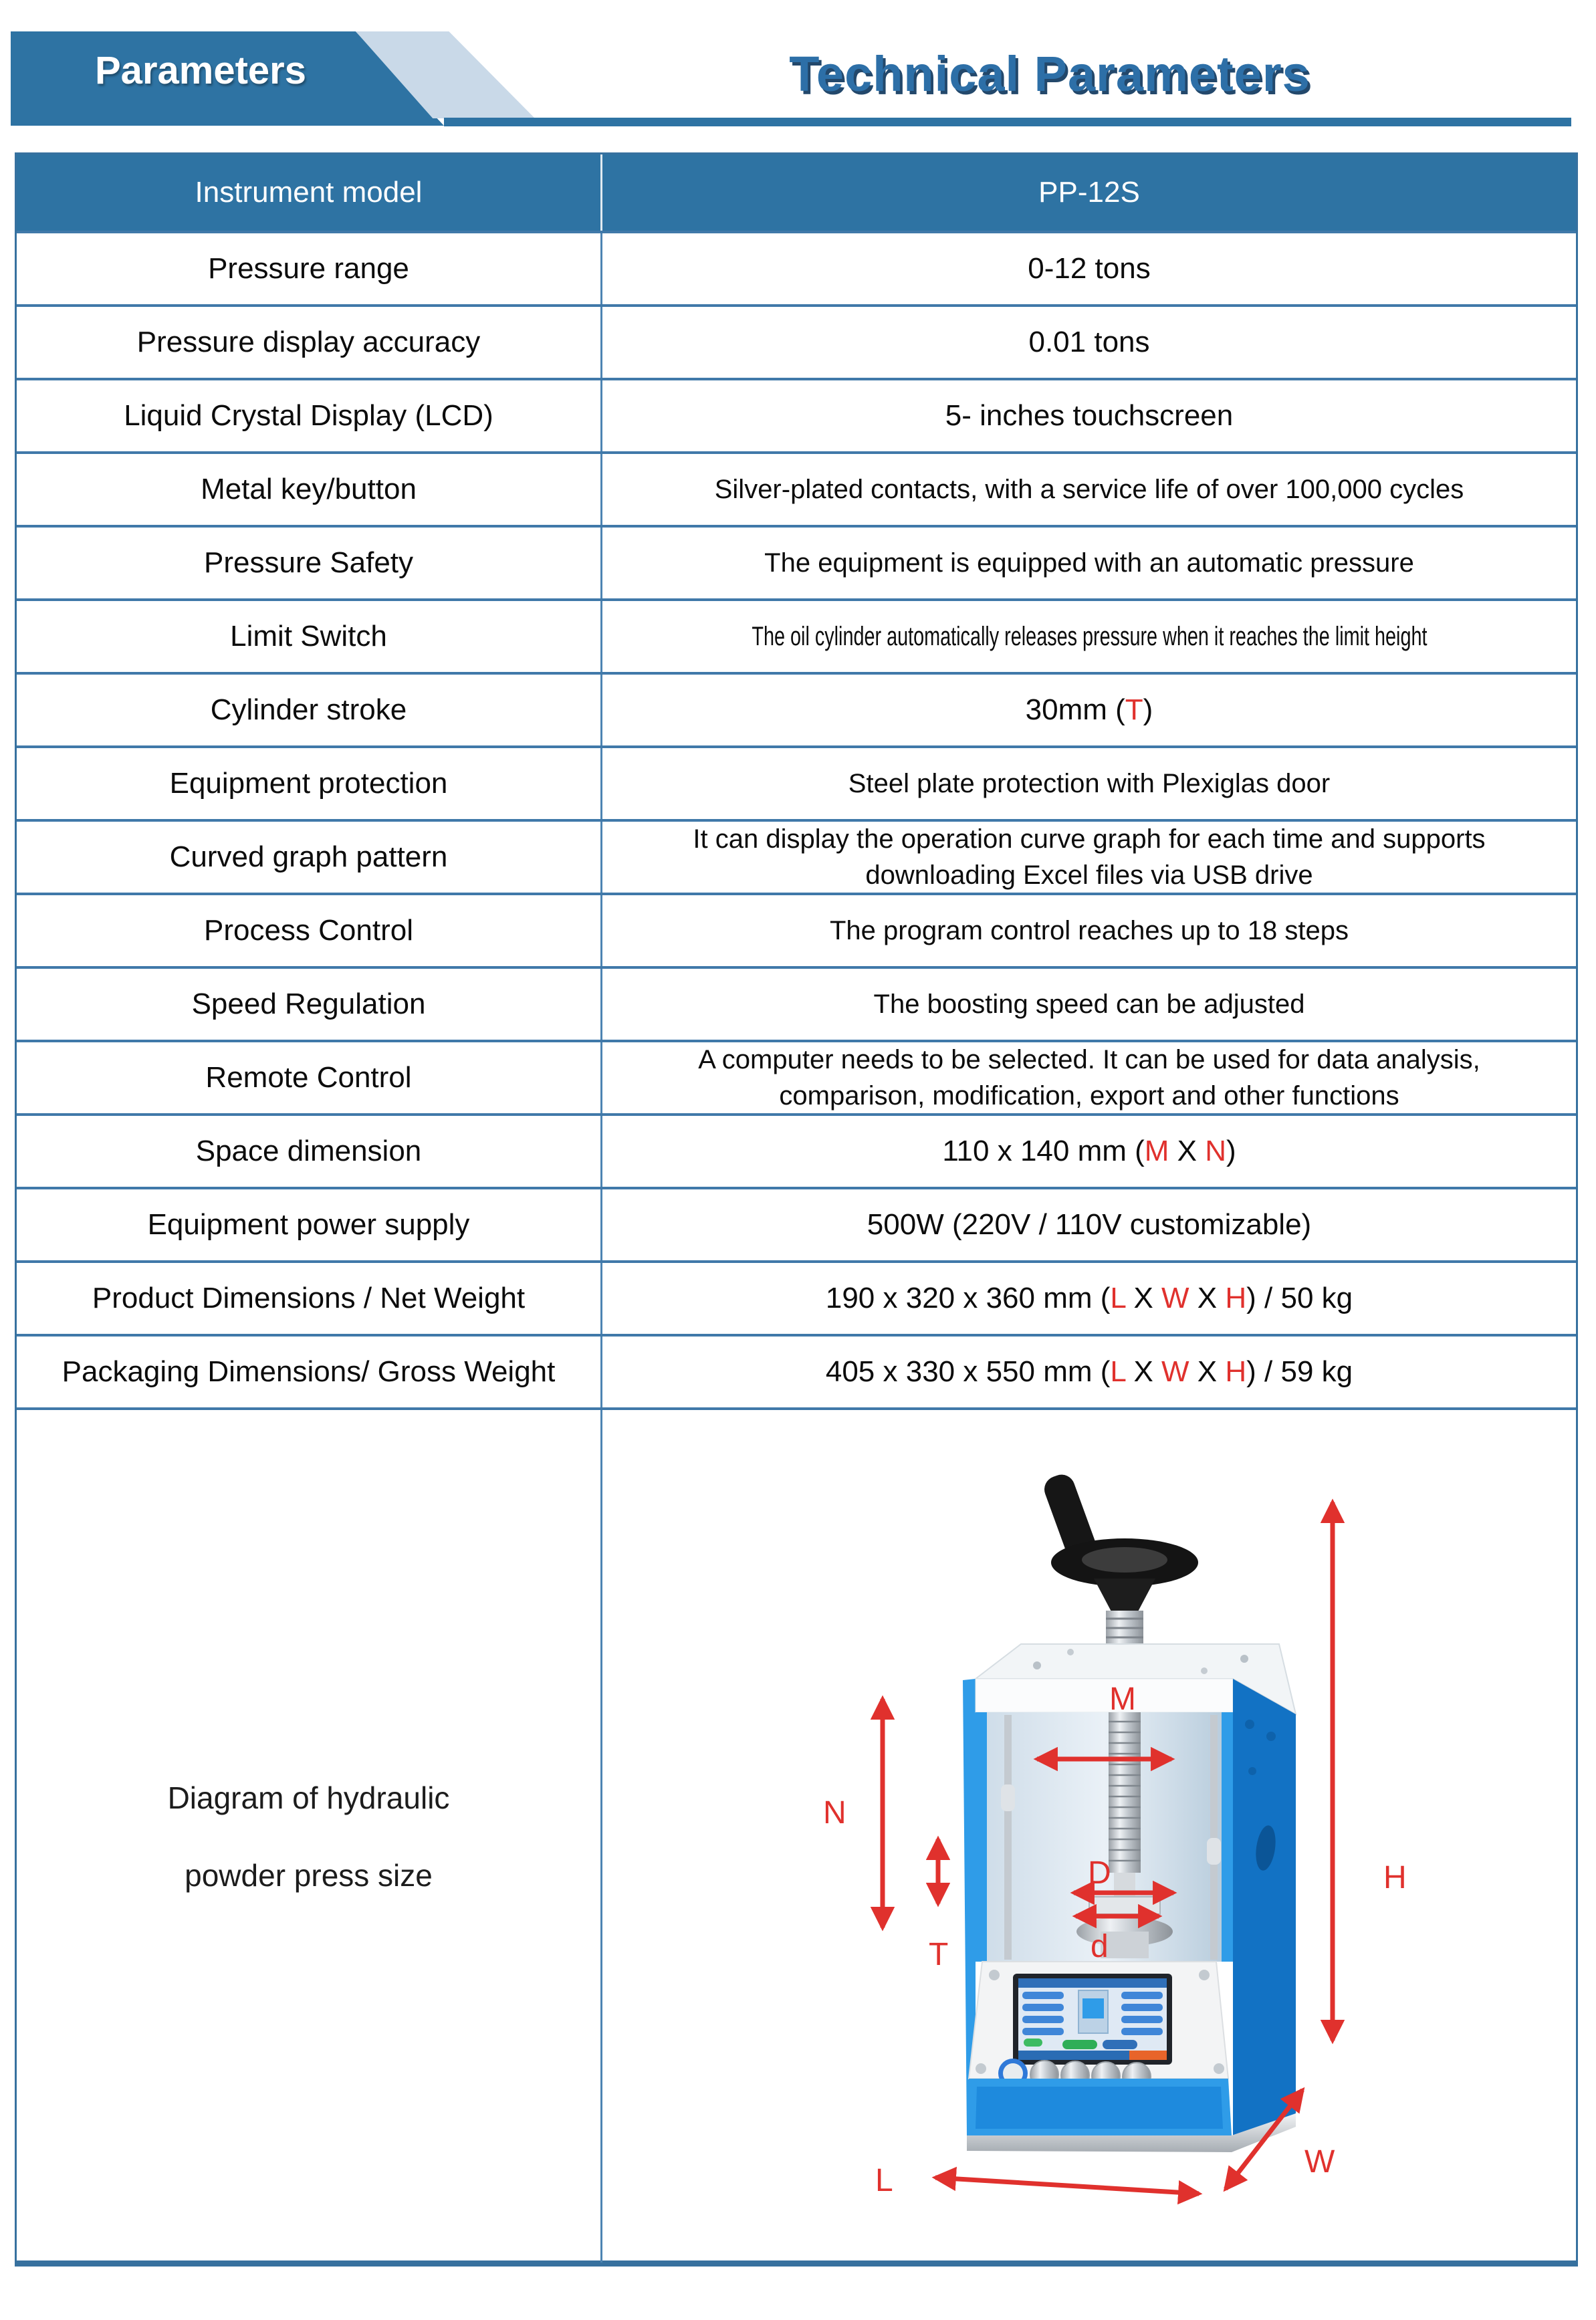 Image resolution: width=1596 pixels, height=2320 pixels. Describe the element at coordinates (308, 1797) in the screenshot. I see `diagram-label-line1: Diagram of hydraulic` at that location.